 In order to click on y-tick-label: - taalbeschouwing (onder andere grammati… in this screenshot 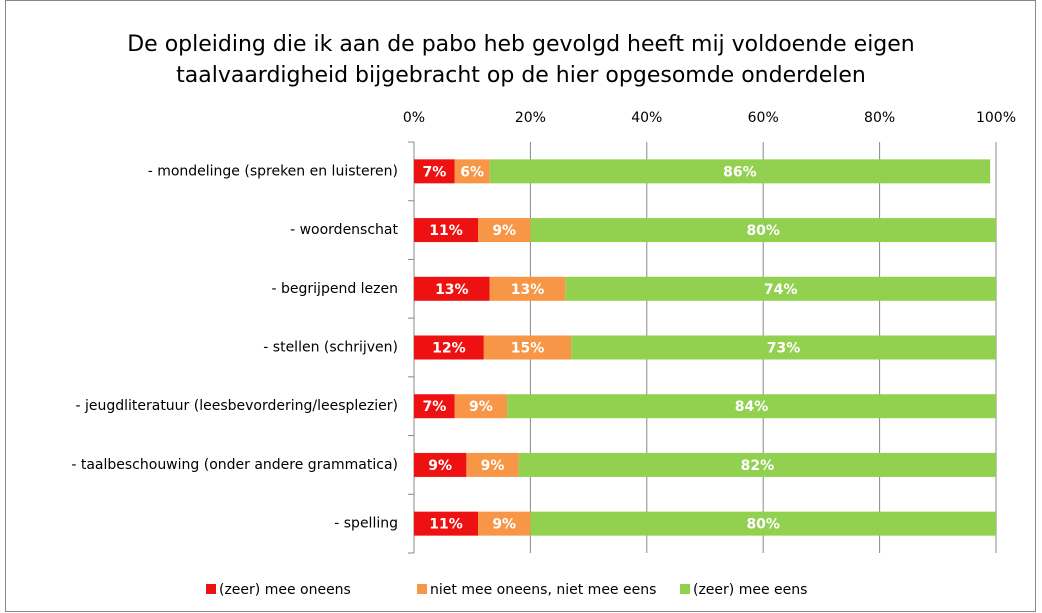, I will do `click(234, 465)`.